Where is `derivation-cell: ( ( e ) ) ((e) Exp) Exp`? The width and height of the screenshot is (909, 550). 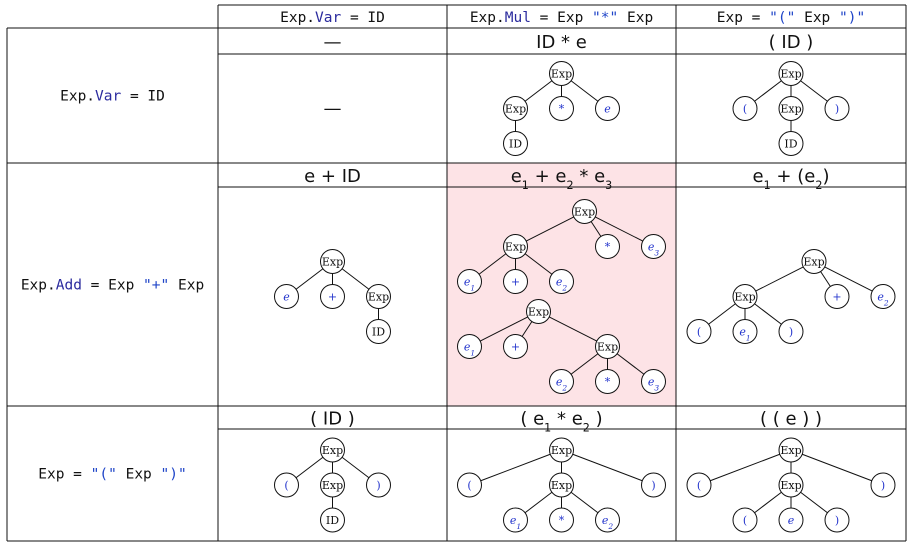 derivation-cell: ( ( e ) ) ((e) Exp) Exp is located at coordinates (791, 471).